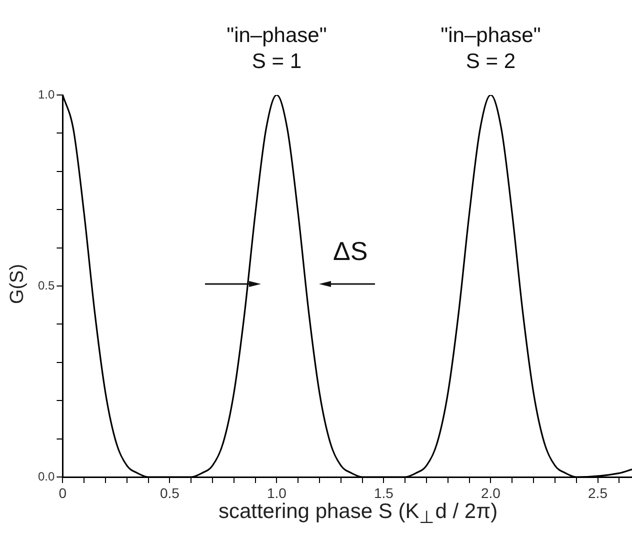  What do you see at coordinates (276, 493) in the screenshot?
I see `x-tick-label: 1.0` at bounding box center [276, 493].